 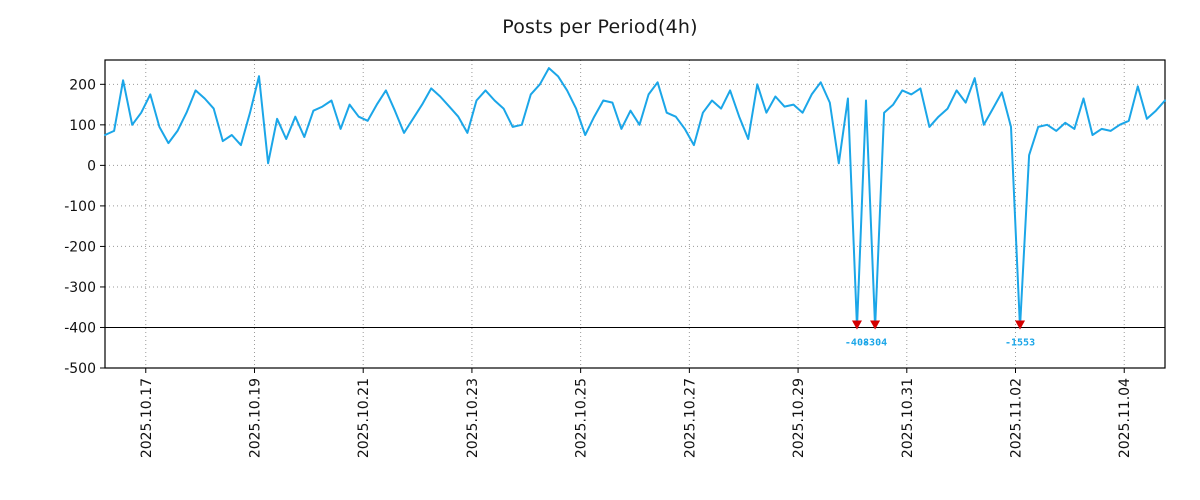 What do you see at coordinates (799, 418) in the screenshot?
I see `x-tick-label: 2025.10.29` at bounding box center [799, 418].